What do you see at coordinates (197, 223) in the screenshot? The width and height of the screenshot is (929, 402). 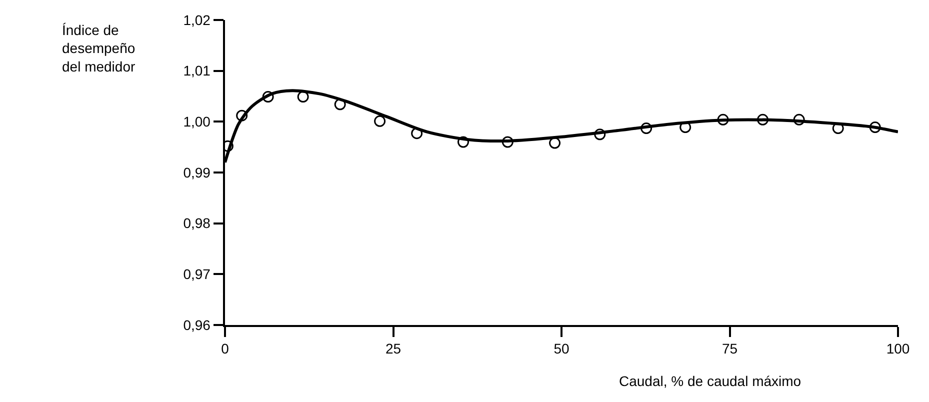 I see `y-tick-label: 0,98` at bounding box center [197, 223].